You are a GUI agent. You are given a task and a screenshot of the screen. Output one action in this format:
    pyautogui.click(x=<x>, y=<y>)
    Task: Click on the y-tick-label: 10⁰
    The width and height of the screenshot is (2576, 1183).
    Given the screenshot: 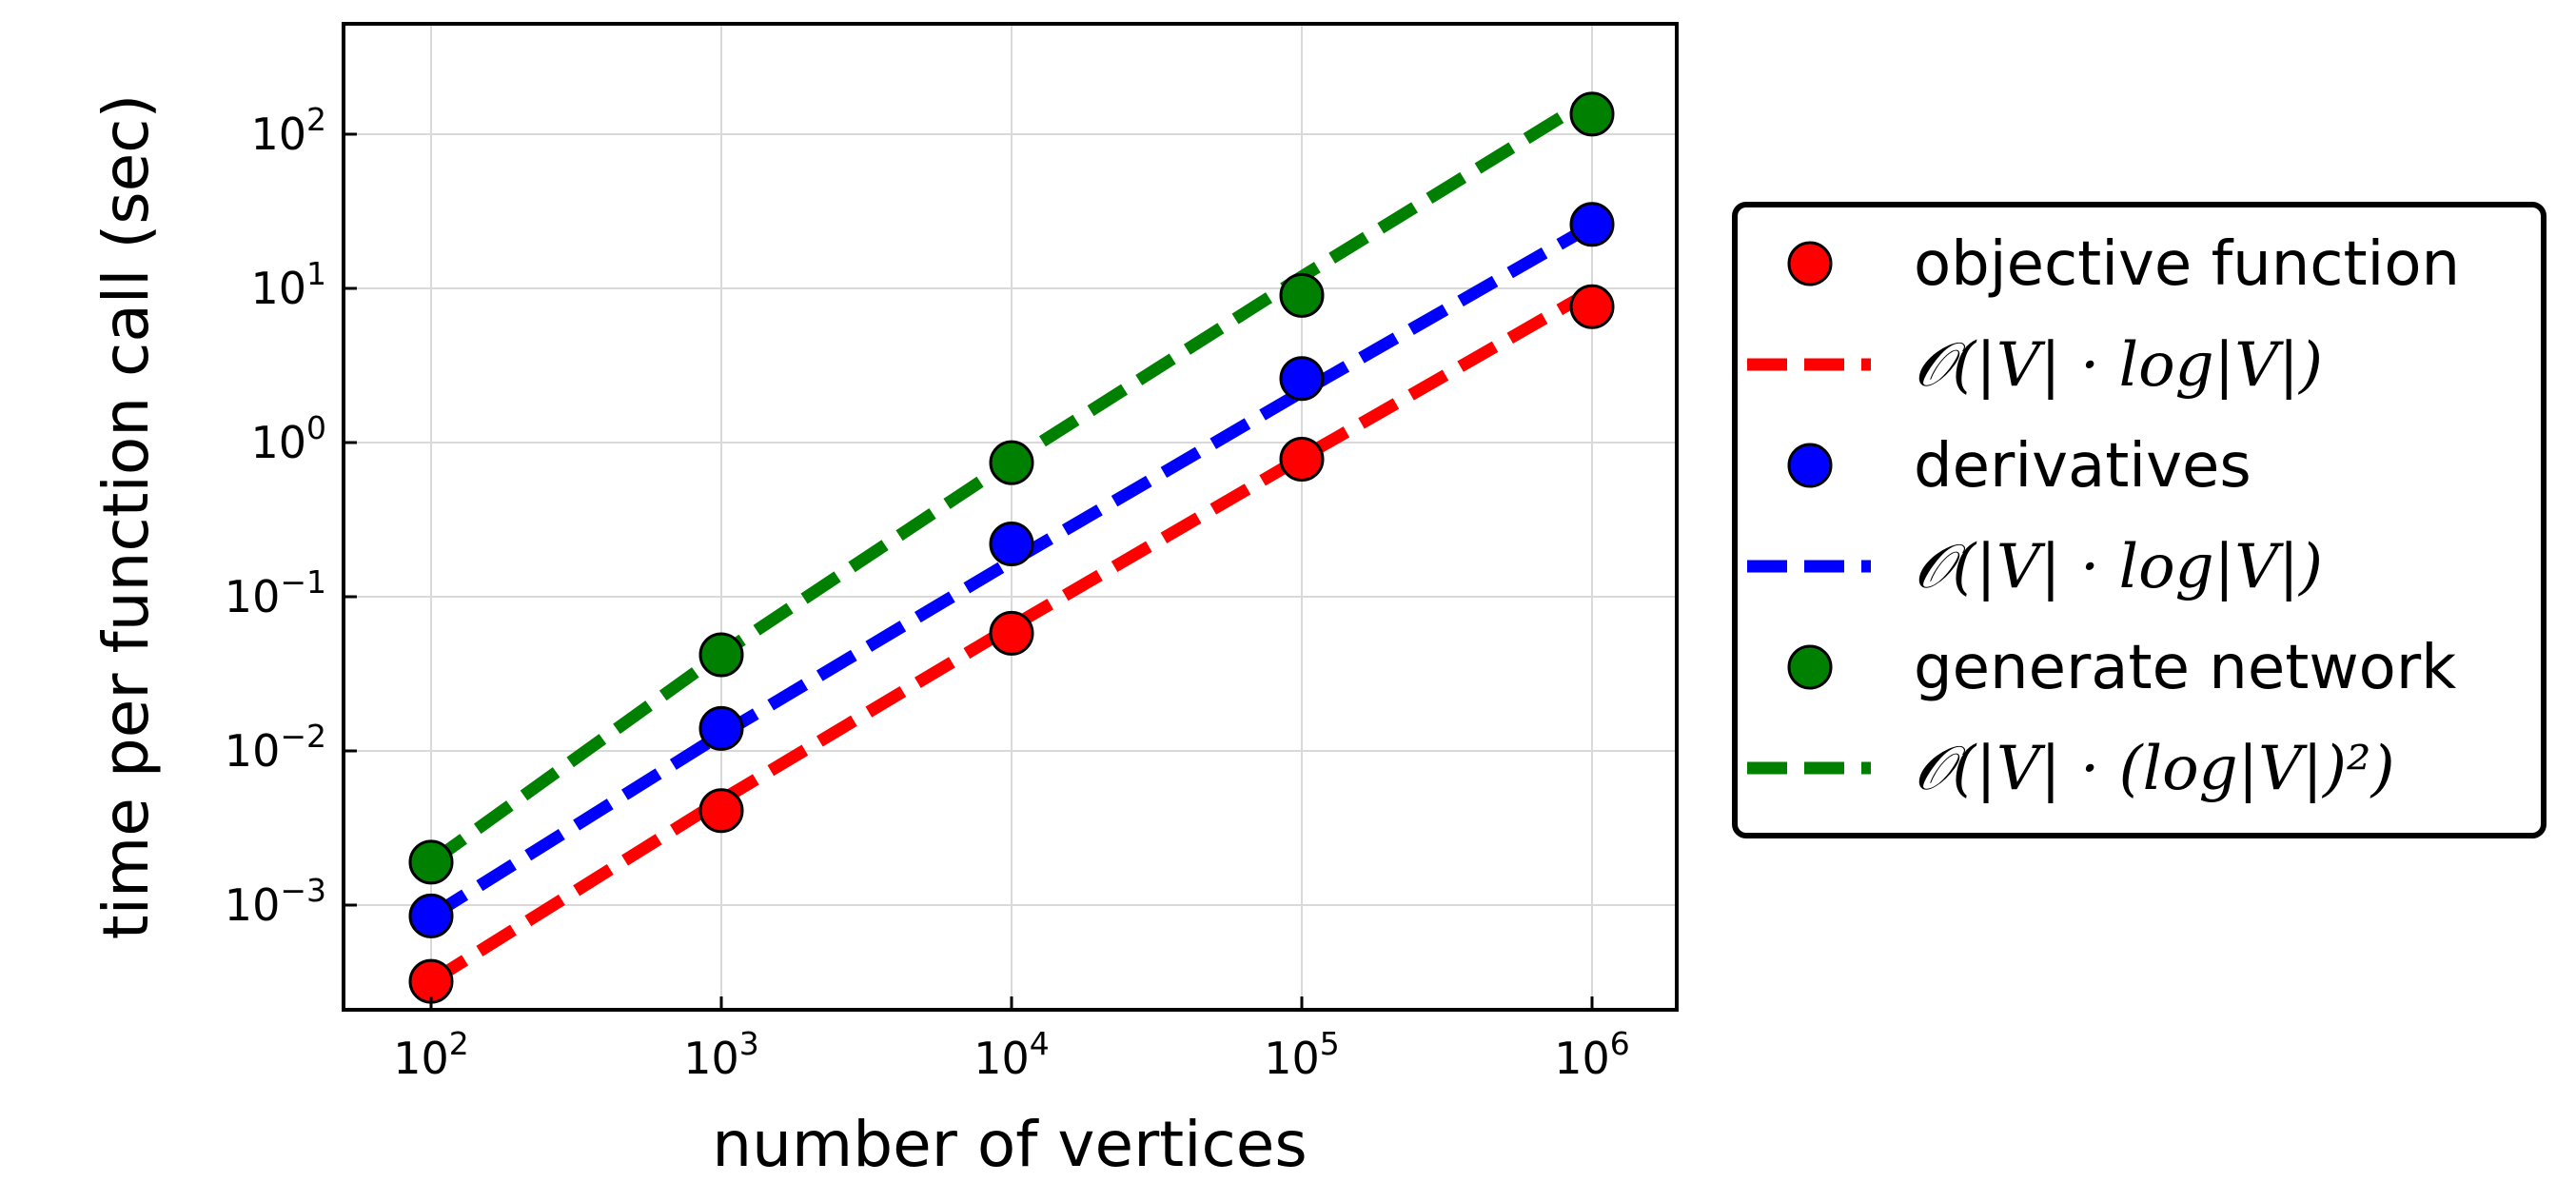 What is the action you would take?
    pyautogui.click(x=288, y=438)
    